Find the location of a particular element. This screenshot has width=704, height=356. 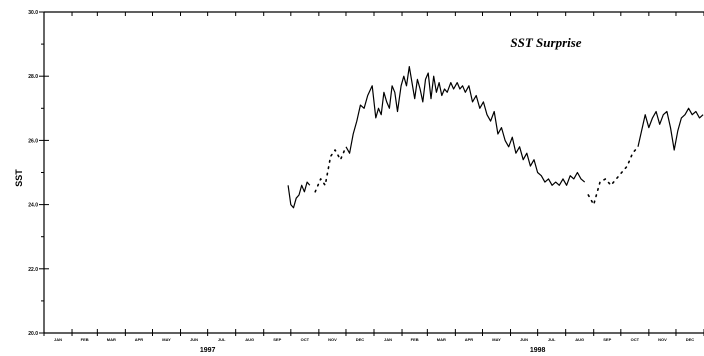

y-axis-label: SST is located at coordinates (19, 178).